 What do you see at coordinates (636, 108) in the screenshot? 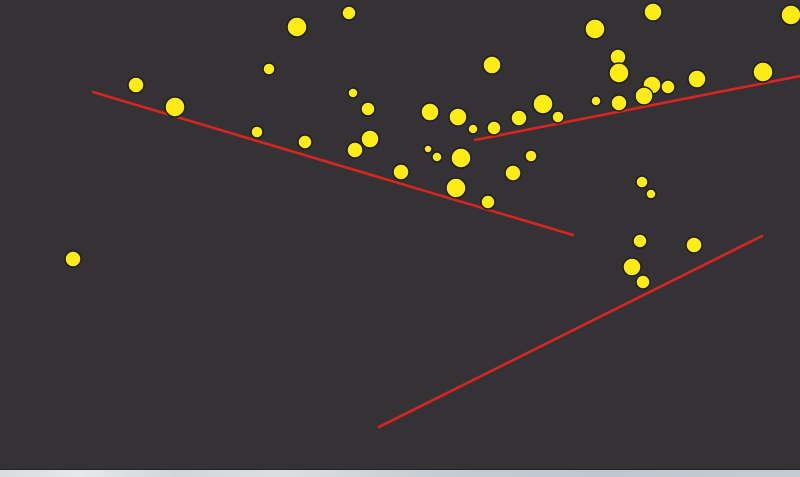
I see `drawn-line` at bounding box center [636, 108].